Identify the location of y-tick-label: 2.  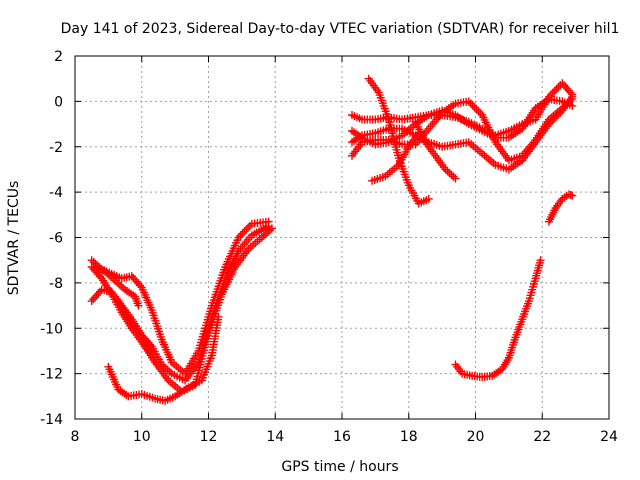
(58, 57).